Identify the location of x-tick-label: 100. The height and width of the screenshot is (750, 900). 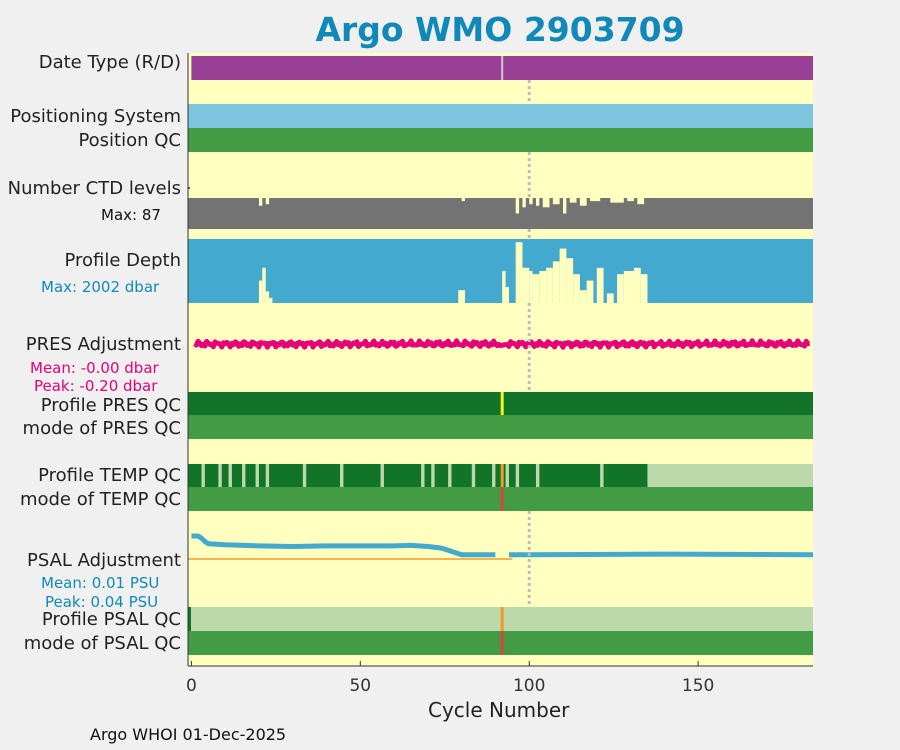
(529, 686).